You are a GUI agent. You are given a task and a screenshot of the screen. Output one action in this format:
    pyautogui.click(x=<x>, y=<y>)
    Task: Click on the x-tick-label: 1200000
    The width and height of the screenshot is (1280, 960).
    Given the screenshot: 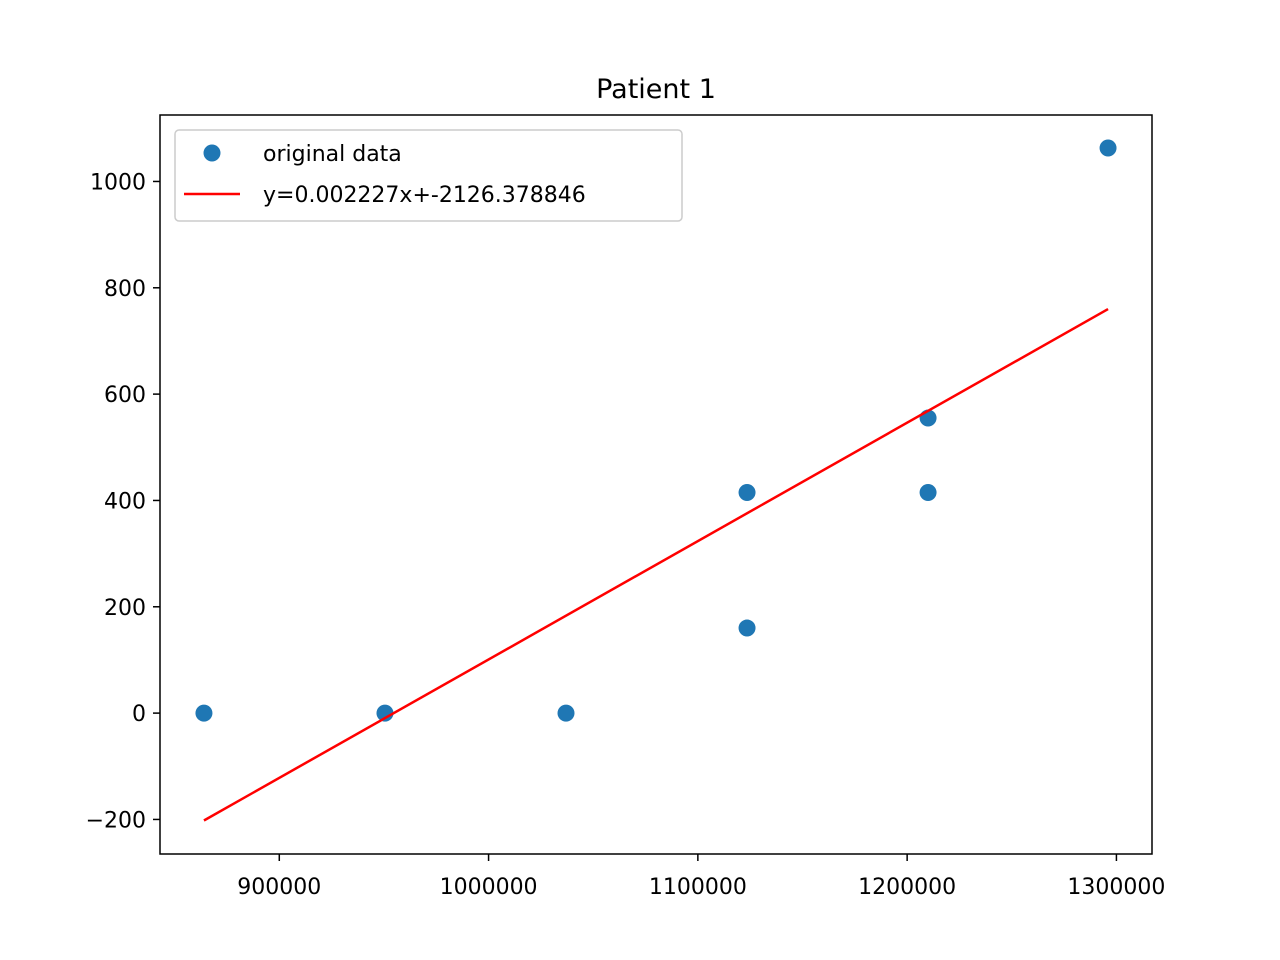 What is the action you would take?
    pyautogui.click(x=907, y=887)
    